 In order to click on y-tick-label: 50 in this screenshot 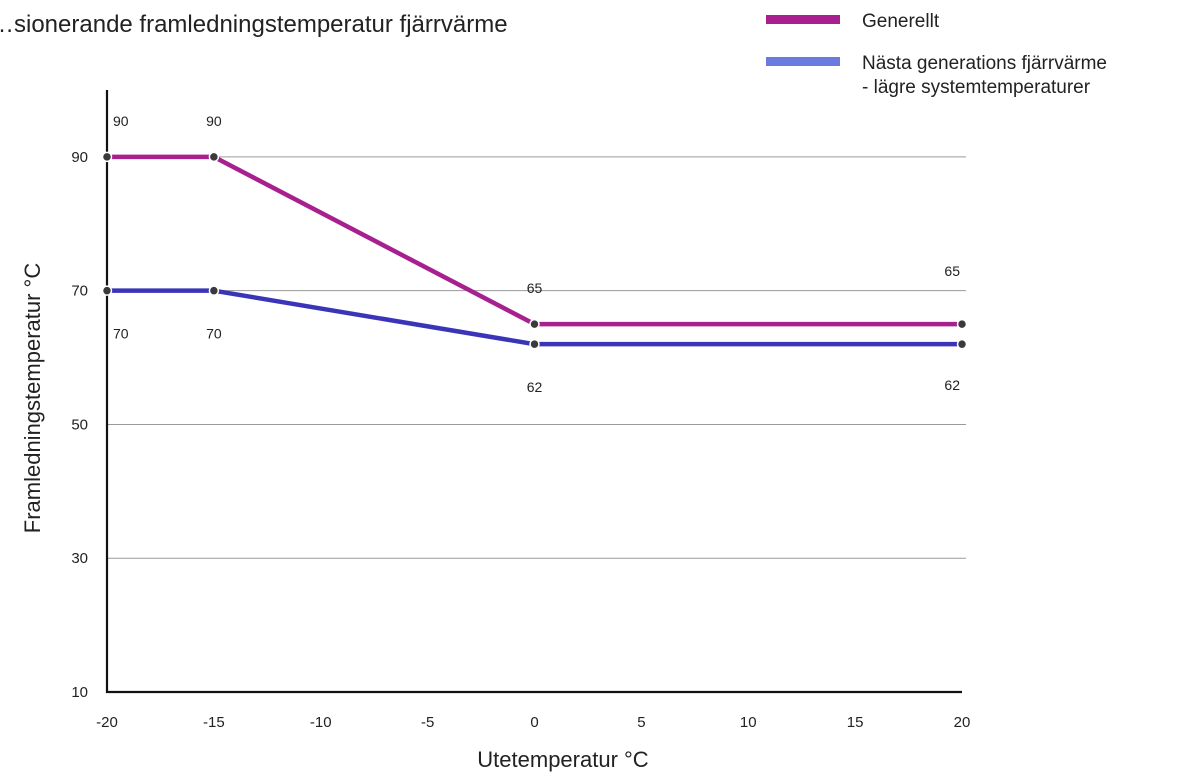, I will do `click(79, 424)`.